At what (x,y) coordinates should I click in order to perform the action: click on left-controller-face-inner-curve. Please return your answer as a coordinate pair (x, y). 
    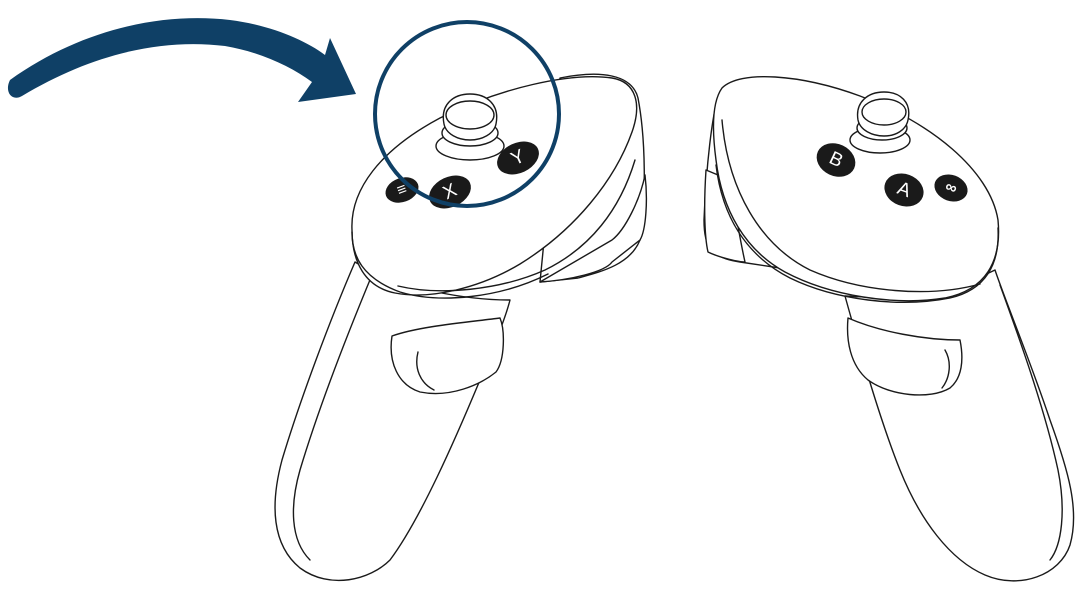
    Looking at the image, I should click on (516, 225).